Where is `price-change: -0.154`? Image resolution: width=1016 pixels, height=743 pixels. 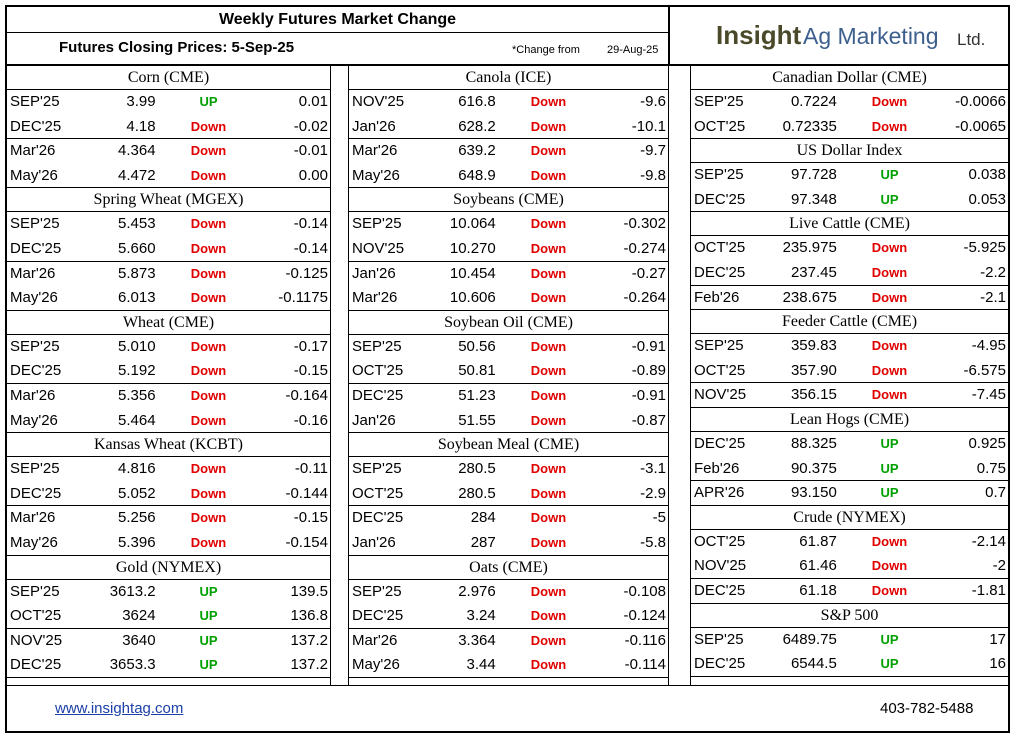
price-change: -0.154 is located at coordinates (306, 542).